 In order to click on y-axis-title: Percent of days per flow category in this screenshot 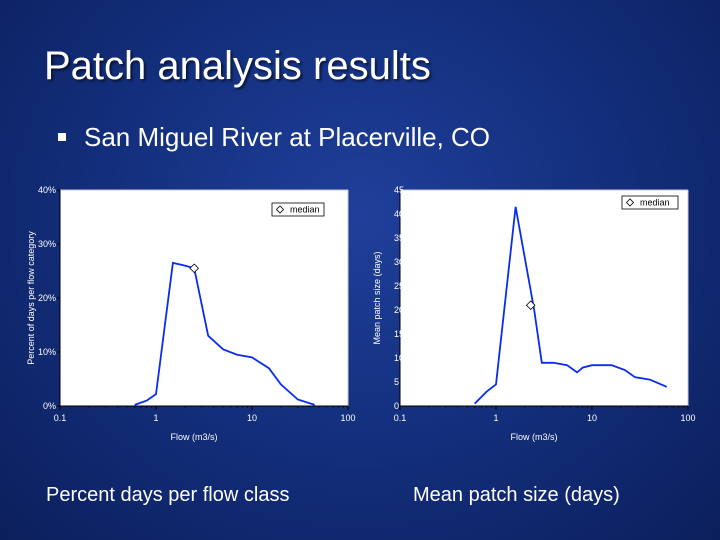, I will do `click(31, 298)`.